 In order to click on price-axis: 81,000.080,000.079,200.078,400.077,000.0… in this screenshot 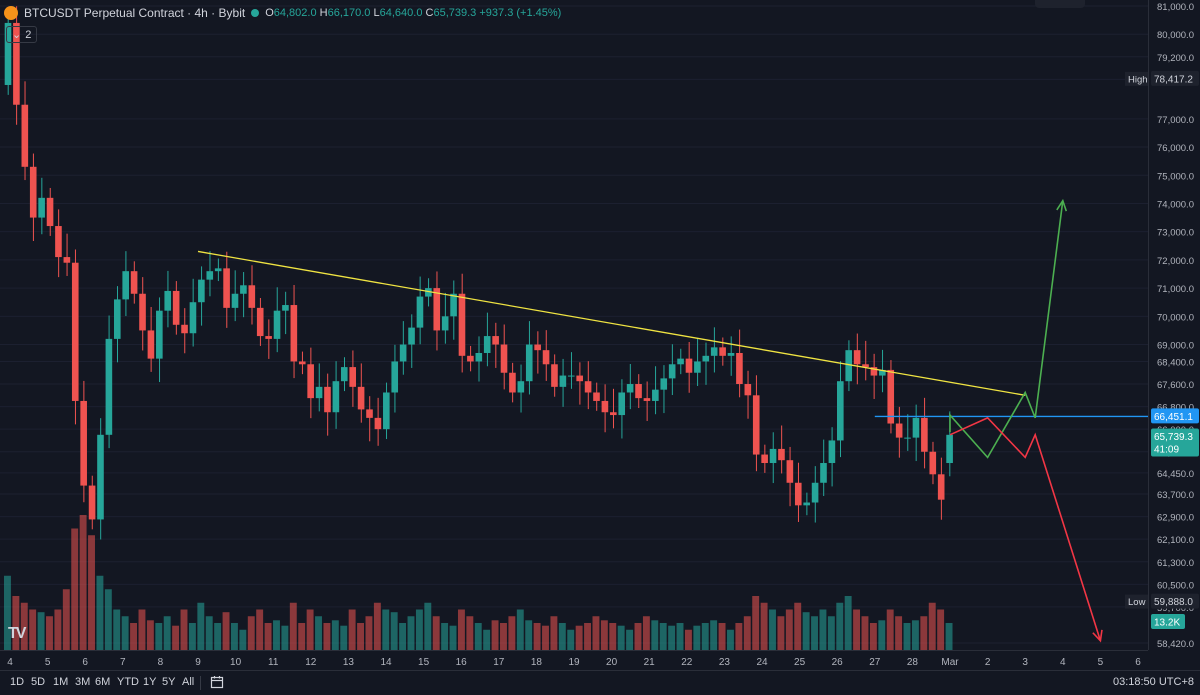, I will do `click(1174, 325)`.